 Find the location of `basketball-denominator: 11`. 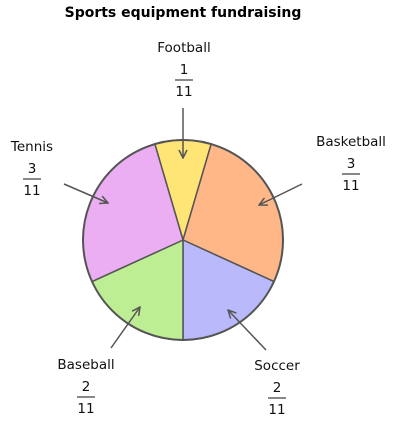

basketball-denominator: 11 is located at coordinates (350, 186).